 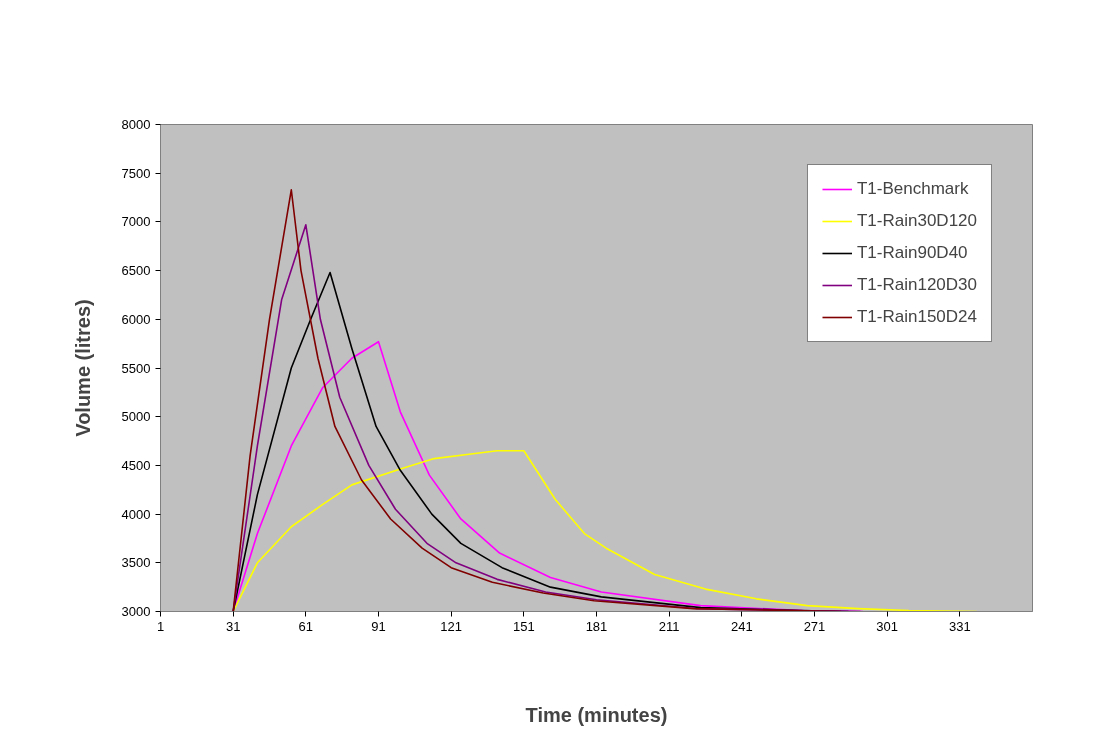 What do you see at coordinates (136, 124) in the screenshot?
I see `y-tick-label: 8000` at bounding box center [136, 124].